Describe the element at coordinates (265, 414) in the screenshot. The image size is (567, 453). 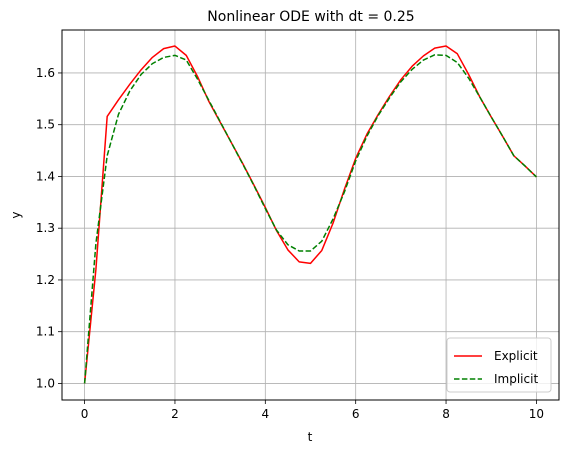
I see `x-tick-label: 4` at that location.